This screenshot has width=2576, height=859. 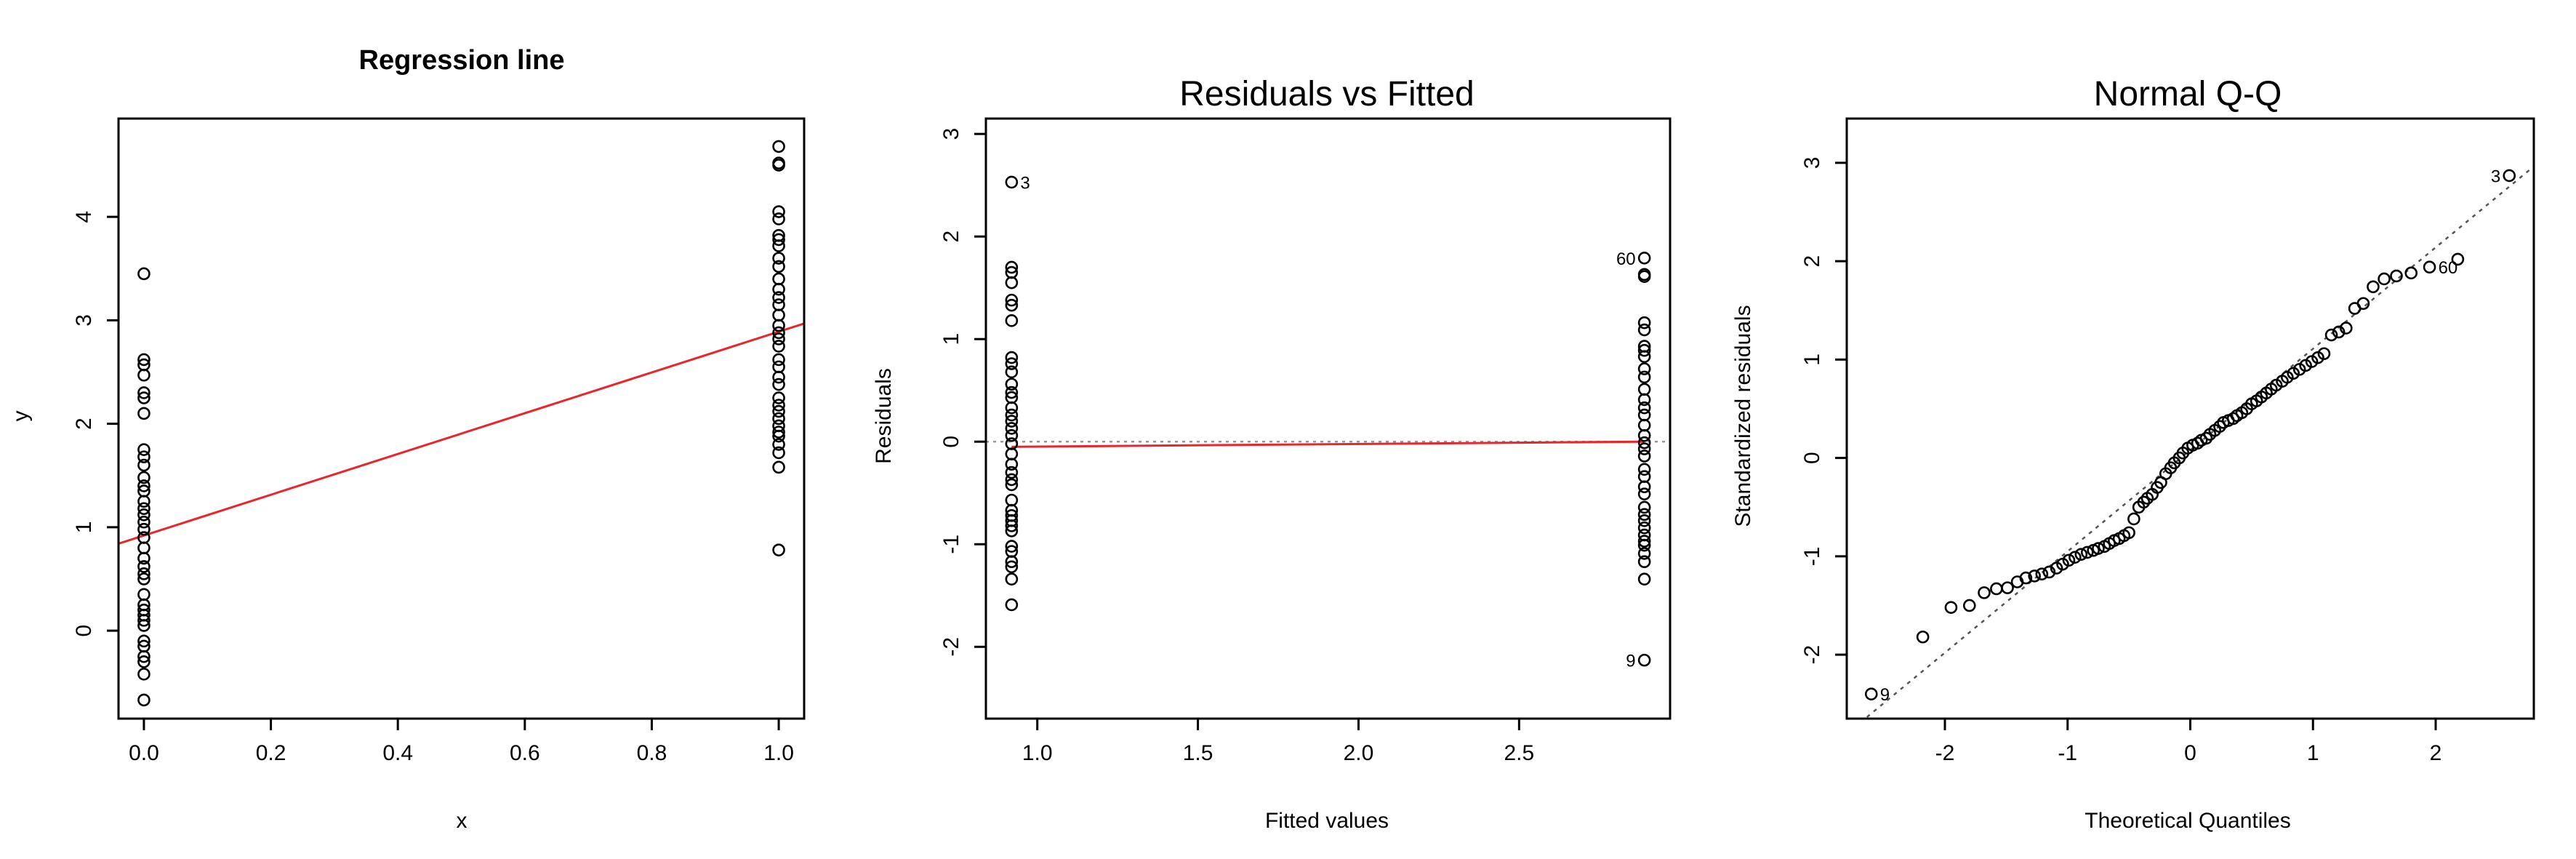 What do you see at coordinates (1359, 753) in the screenshot?
I see `residuals-x-tick-label: 2.0` at bounding box center [1359, 753].